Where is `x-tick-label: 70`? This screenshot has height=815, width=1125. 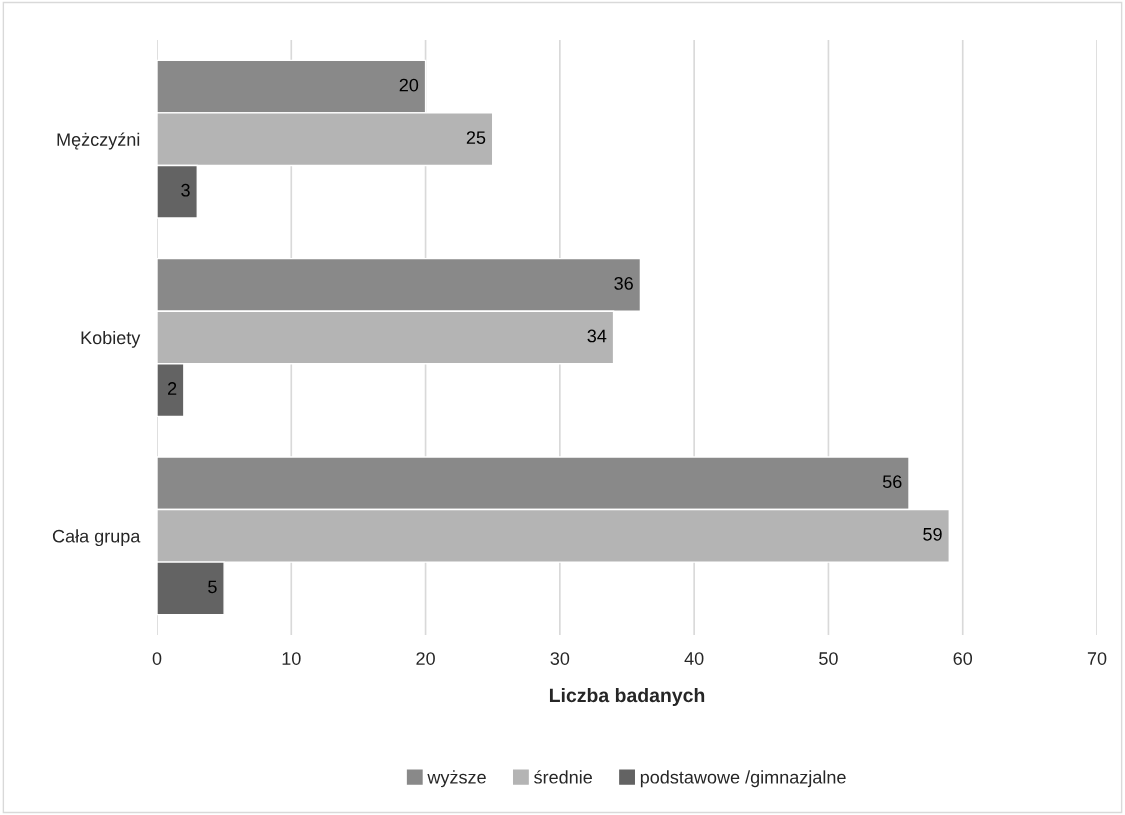 x-tick-label: 70 is located at coordinates (1097, 658).